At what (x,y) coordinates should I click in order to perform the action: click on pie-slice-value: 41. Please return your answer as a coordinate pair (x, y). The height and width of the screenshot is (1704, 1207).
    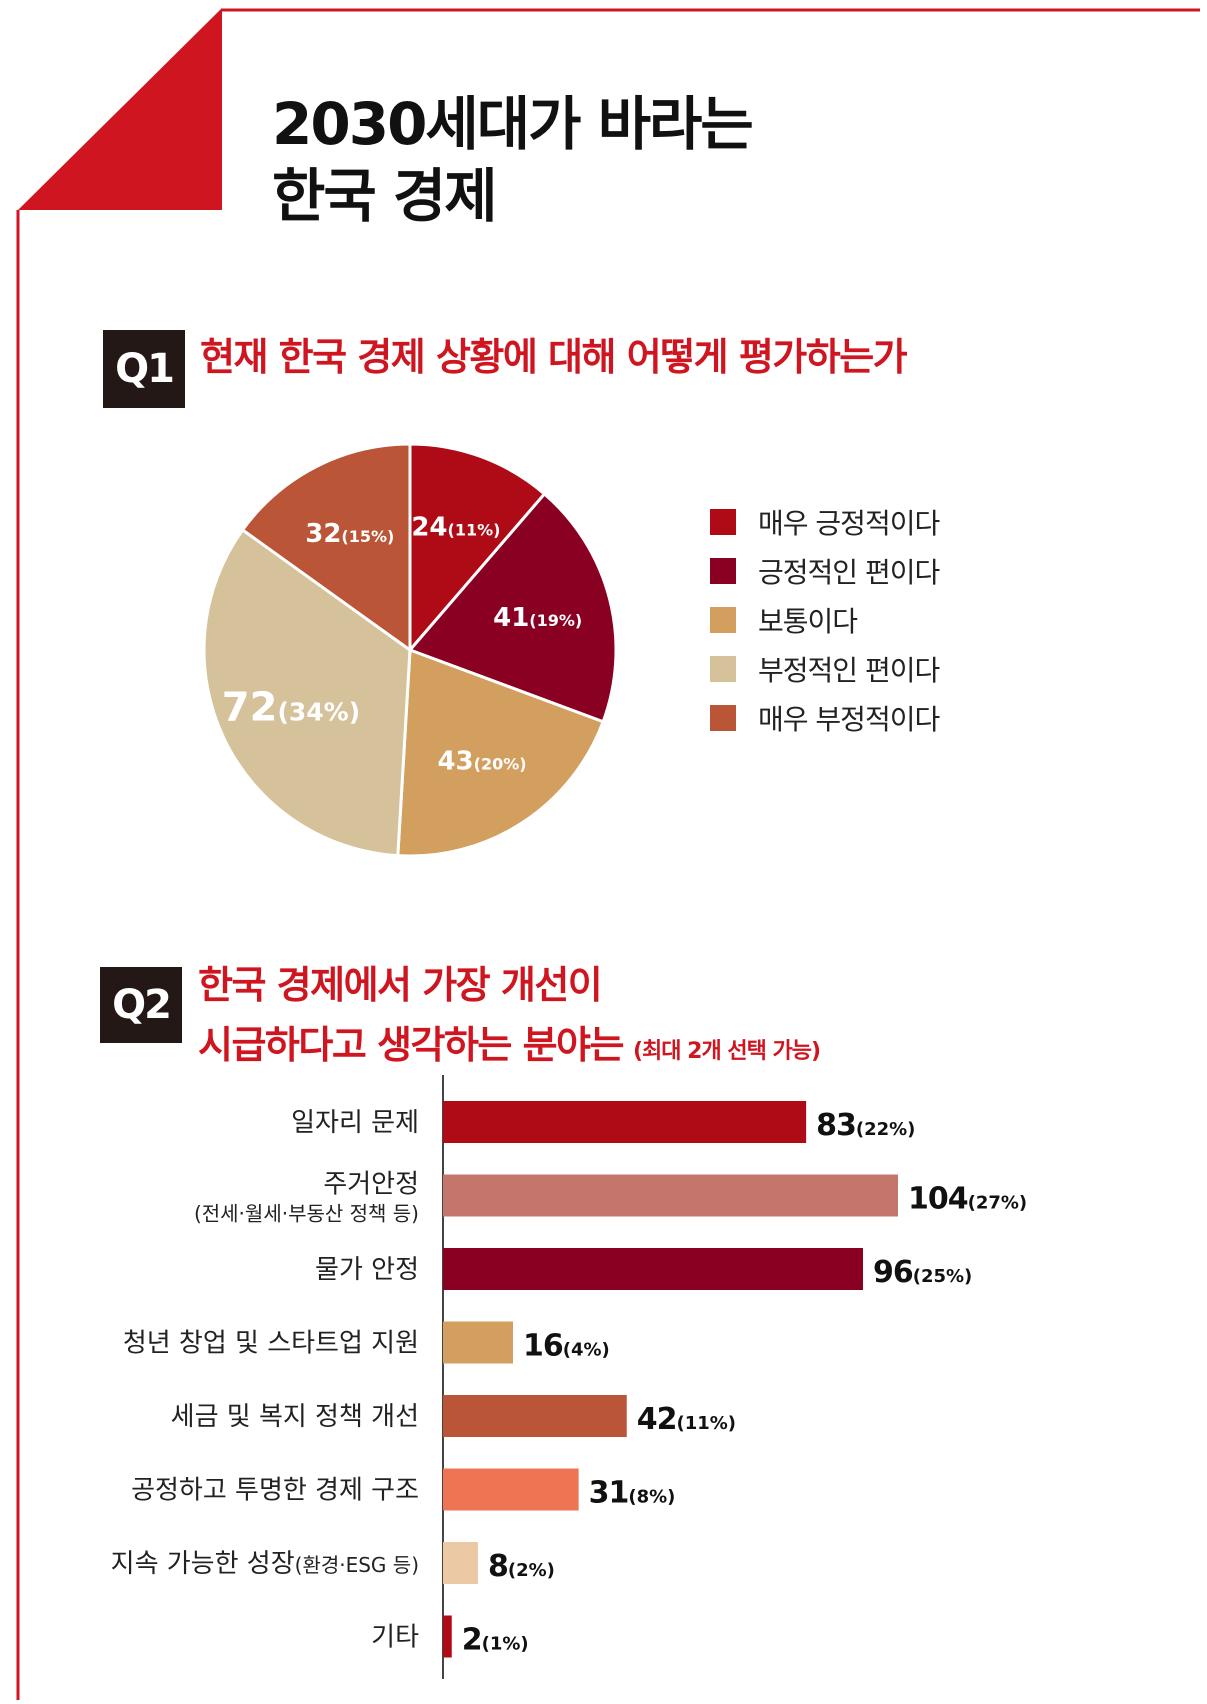
    Looking at the image, I should click on (511, 618).